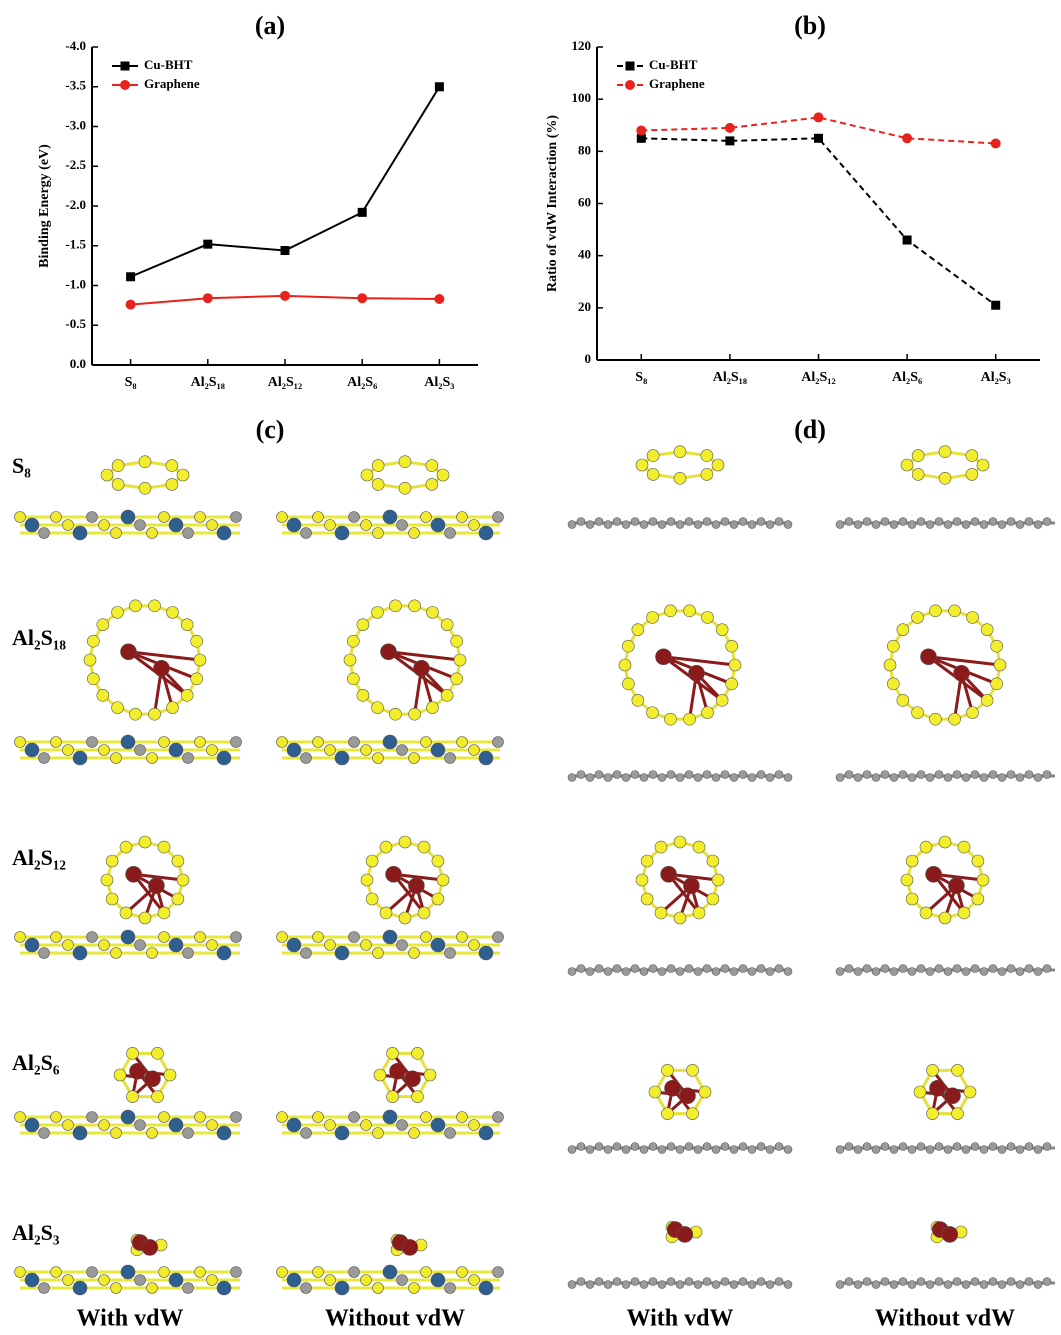 The image size is (1061, 1335). Describe the element at coordinates (810, 25) in the screenshot. I see `chart-title: (b)` at that location.